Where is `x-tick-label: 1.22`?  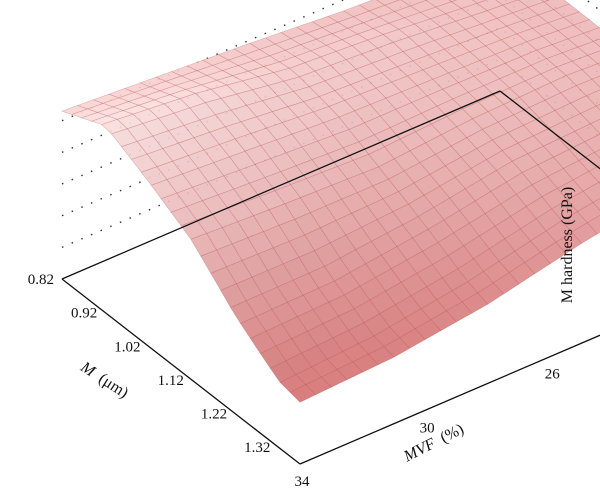 x-tick-label: 1.22 is located at coordinates (214, 415).